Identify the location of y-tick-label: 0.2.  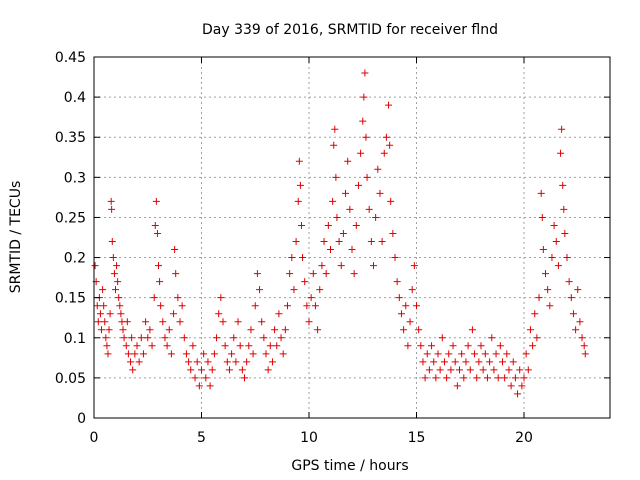
(75, 259).